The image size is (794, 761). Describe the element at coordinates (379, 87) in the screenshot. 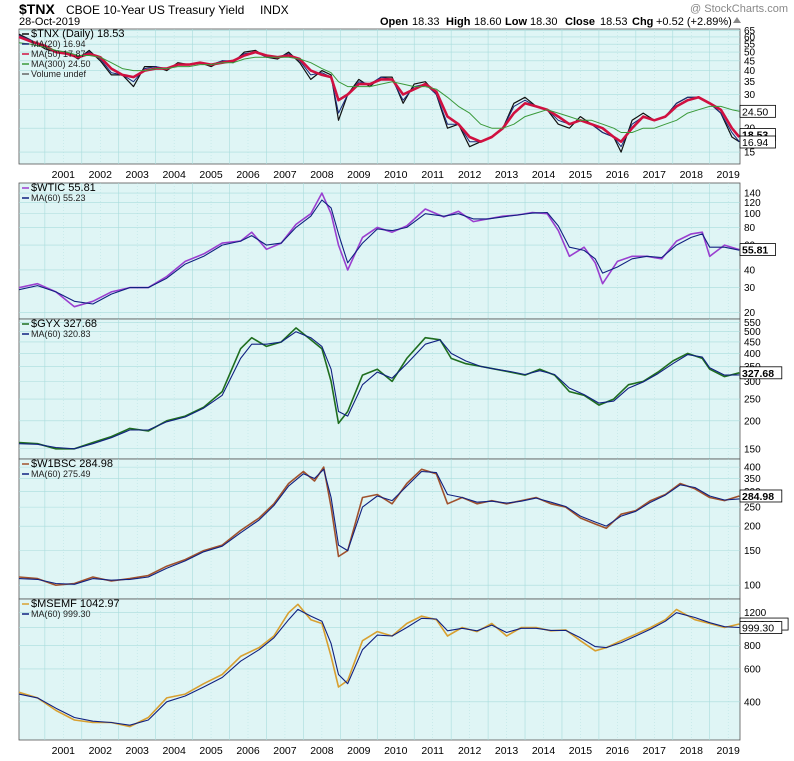

I see `series-line-ma-300-` at that location.